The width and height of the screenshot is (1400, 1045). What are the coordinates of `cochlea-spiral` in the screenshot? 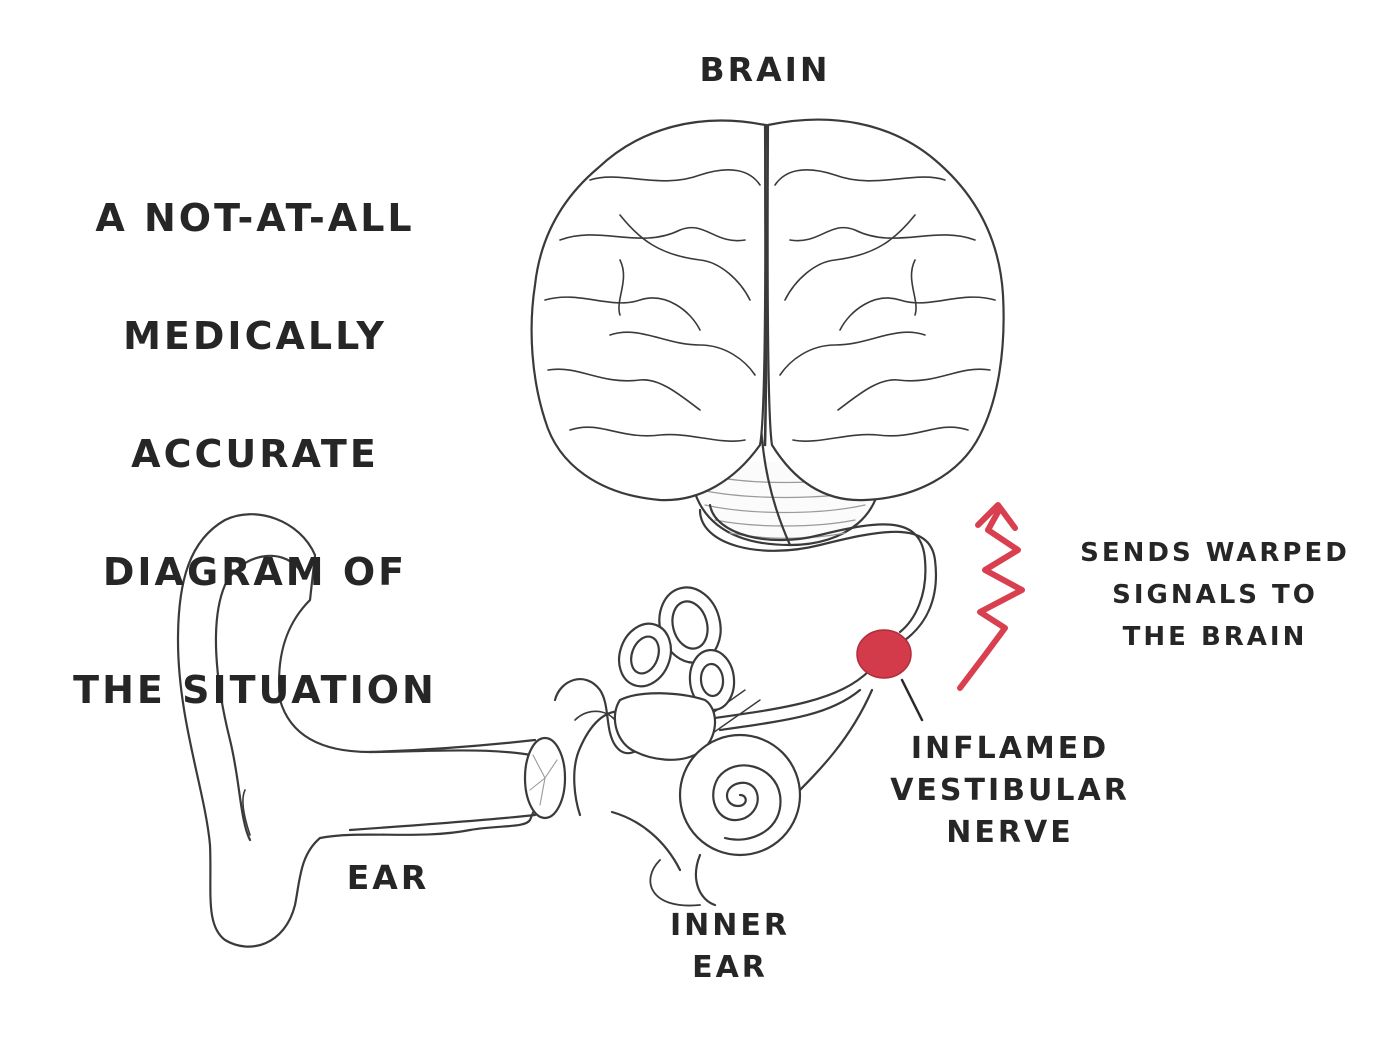 It's located at (746, 802).